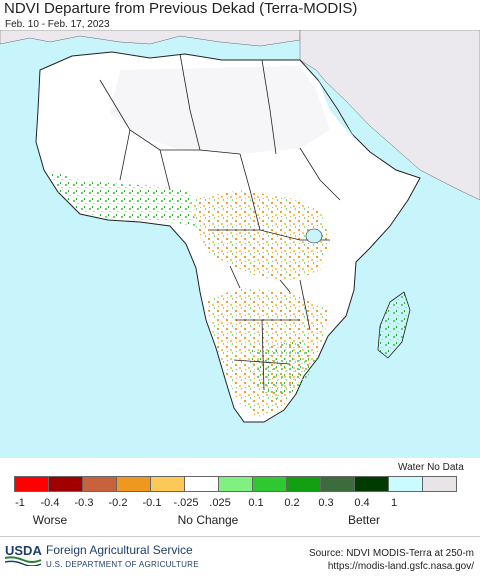  Describe the element at coordinates (50, 520) in the screenshot. I see `legend-category-0: Worse` at that location.